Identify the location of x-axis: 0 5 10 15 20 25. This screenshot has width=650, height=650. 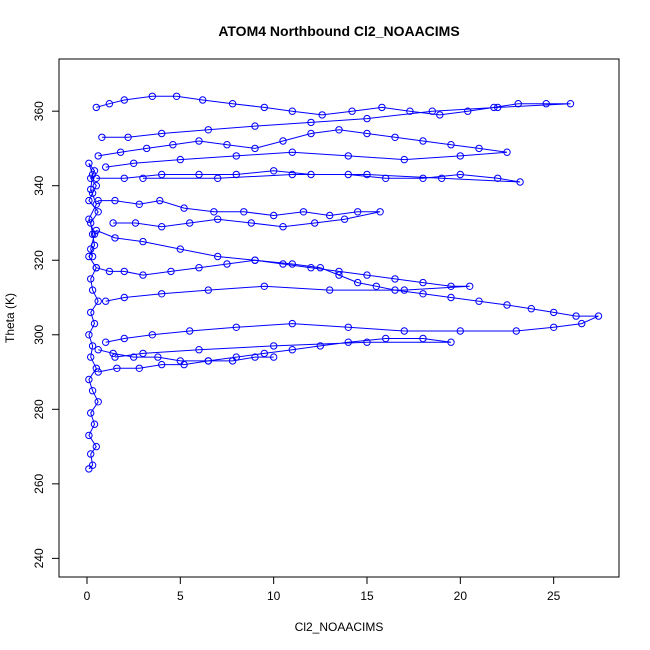
(322, 589).